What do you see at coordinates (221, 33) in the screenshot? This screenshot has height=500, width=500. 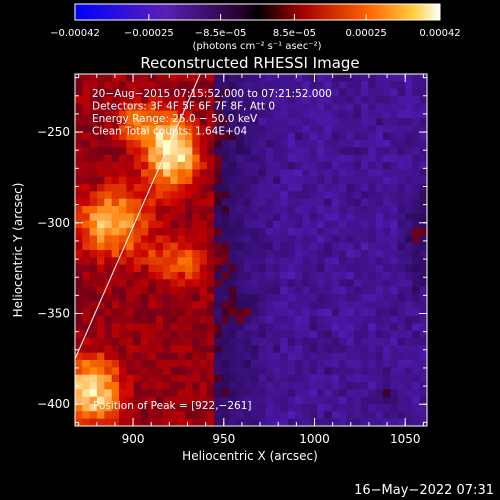 I see `colorbar-tick-label: −8.5e−05` at bounding box center [221, 33].